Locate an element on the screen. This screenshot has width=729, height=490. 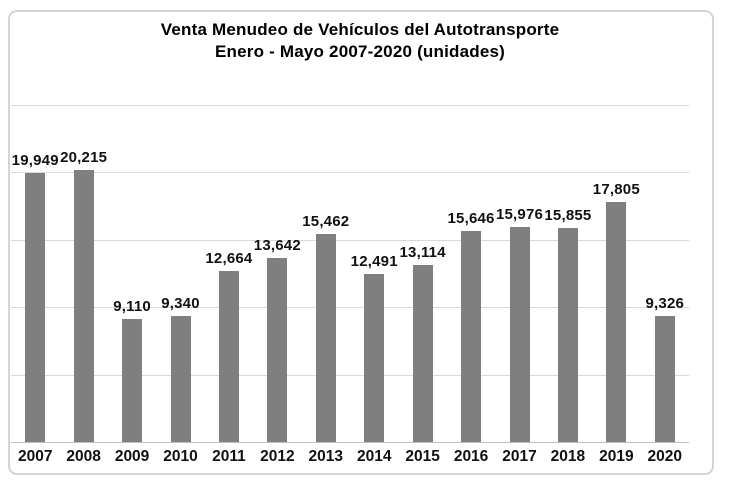
bar-2011 is located at coordinates (228, 356).